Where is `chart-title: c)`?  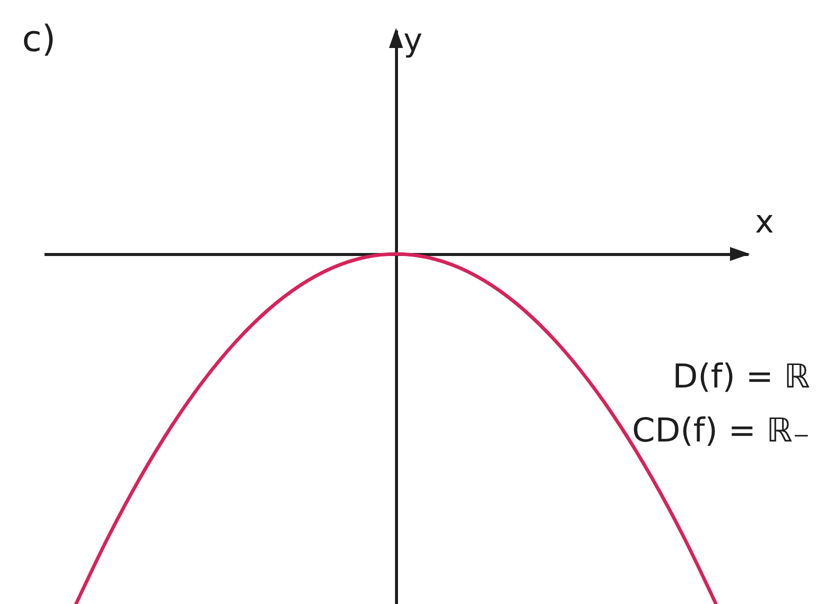 chart-title: c) is located at coordinates (39, 39).